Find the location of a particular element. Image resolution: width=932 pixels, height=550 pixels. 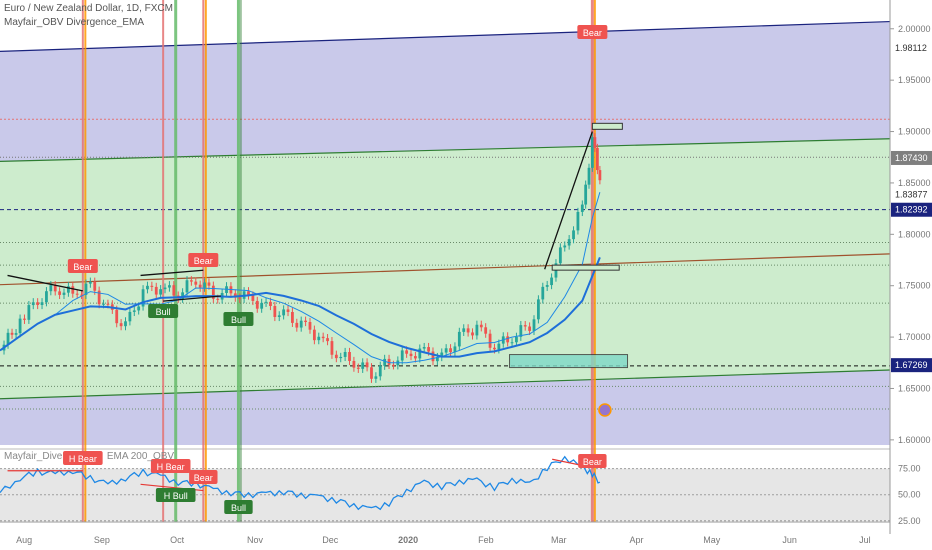

zone-box-mid is located at coordinates (585, 267).